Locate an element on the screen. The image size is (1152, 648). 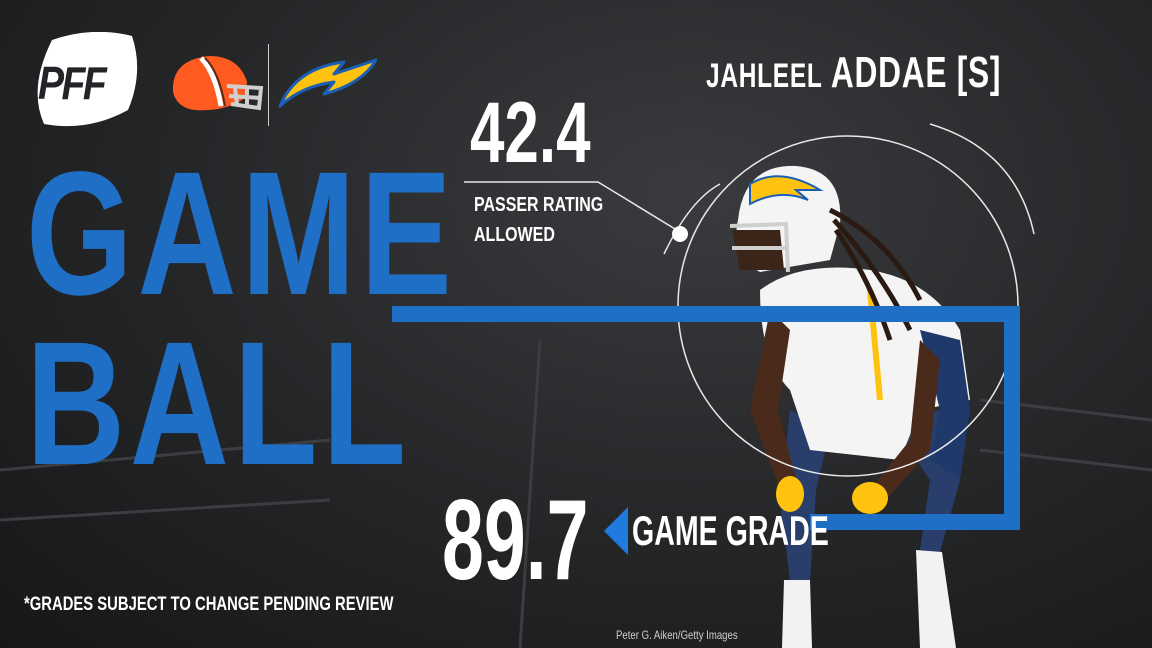
stat-label-line2: ALLOWED is located at coordinates (514, 235).